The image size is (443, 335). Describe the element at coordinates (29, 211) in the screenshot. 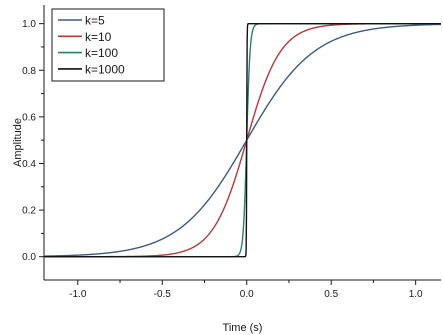

I see `y-tick-label: 0.2` at that location.